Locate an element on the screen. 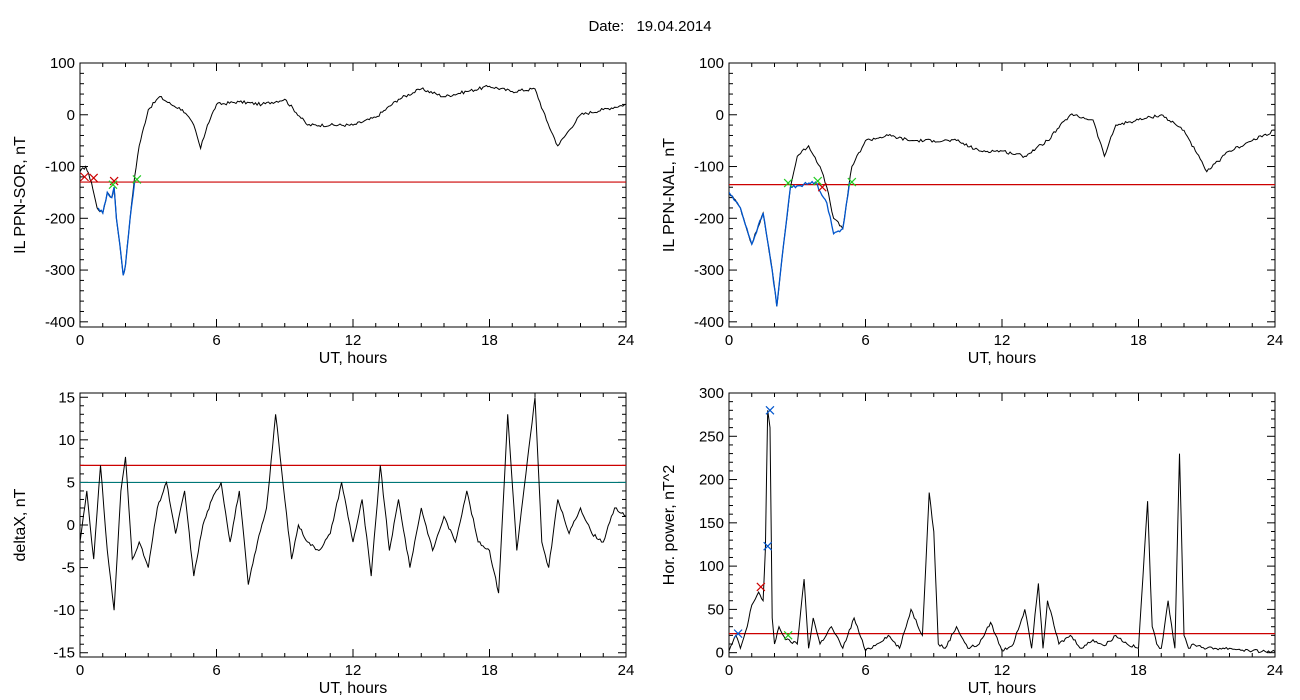 The height and width of the screenshot is (700, 1300). y-axis-label: Hor. power, nT^2 is located at coordinates (669, 525).